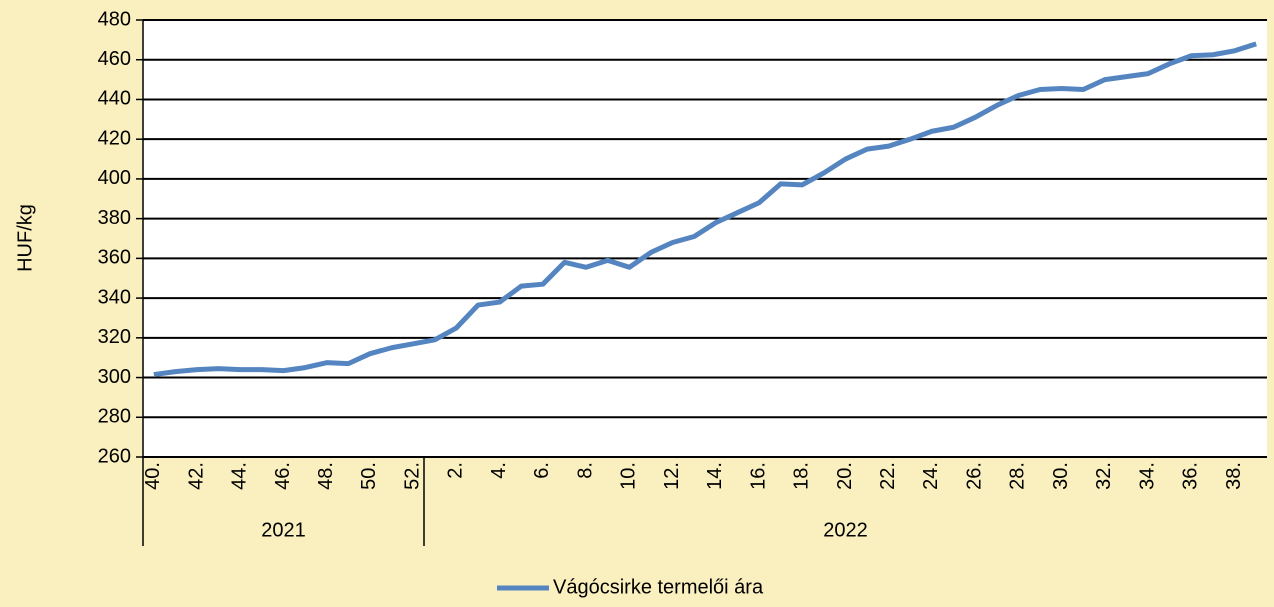 The image size is (1274, 607). Describe the element at coordinates (283, 530) in the screenshot. I see `group-label: 2021` at that location.